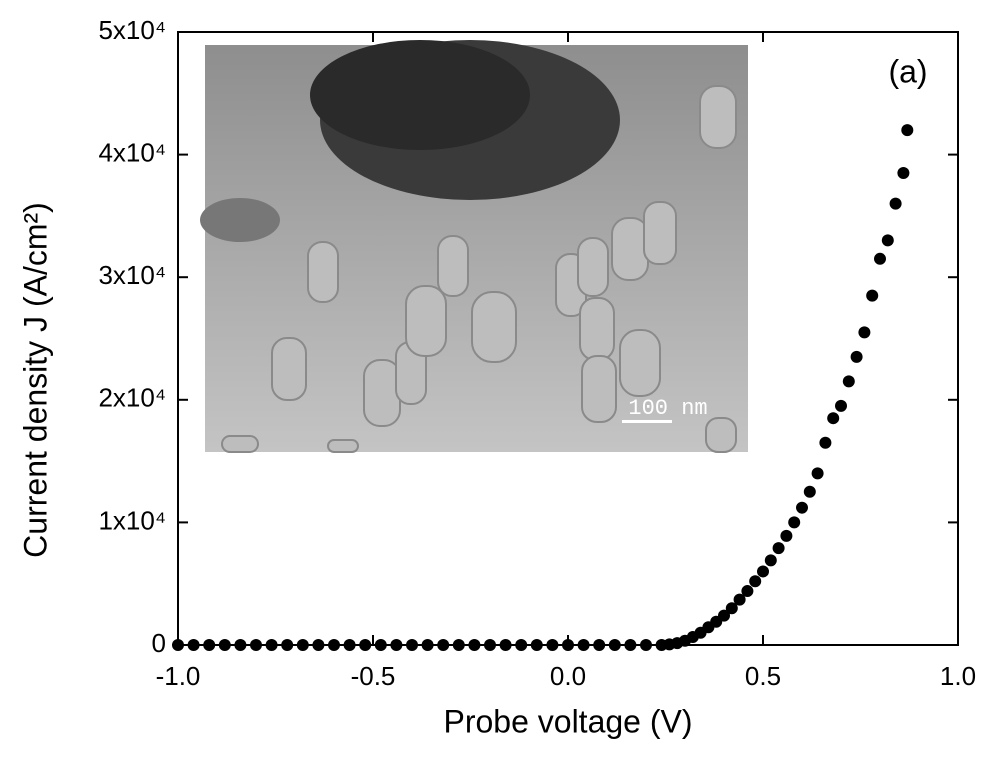 The height and width of the screenshot is (758, 988). Describe the element at coordinates (132, 275) in the screenshot. I see `y-tick-label: 3x10⁴` at that location.